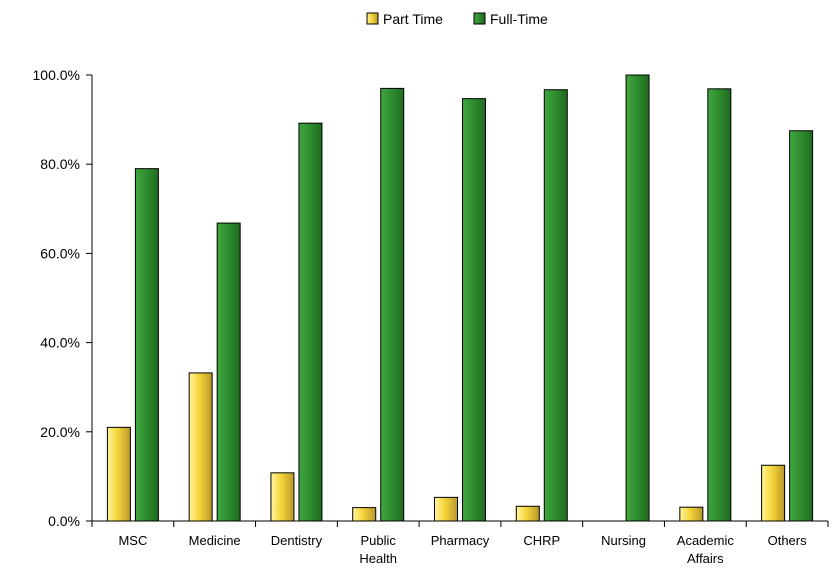 The width and height of the screenshot is (836, 581). Describe the element at coordinates (56, 75) in the screenshot. I see `y-tick-label: 100.0%` at that location.